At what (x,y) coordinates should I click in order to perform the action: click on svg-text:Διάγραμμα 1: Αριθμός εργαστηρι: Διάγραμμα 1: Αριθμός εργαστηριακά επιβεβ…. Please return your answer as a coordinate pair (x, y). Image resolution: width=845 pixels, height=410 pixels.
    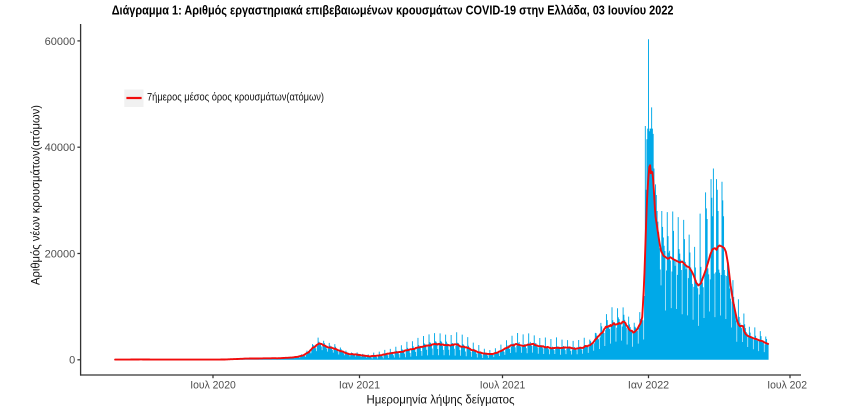
    Looking at the image, I should click on (393, 10).